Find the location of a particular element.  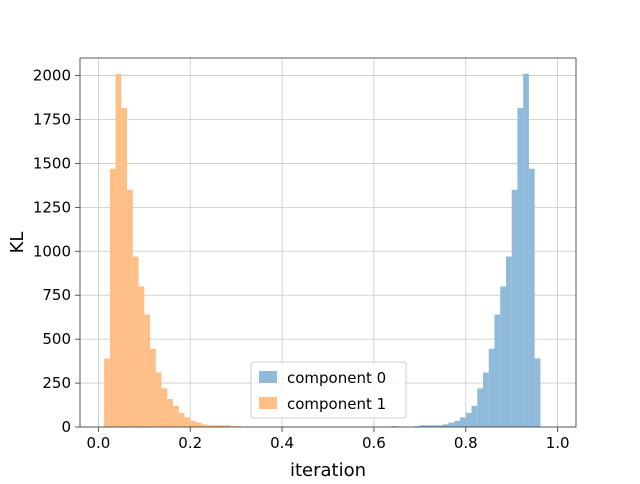

y-tick-label: 0 is located at coordinates (66, 427).